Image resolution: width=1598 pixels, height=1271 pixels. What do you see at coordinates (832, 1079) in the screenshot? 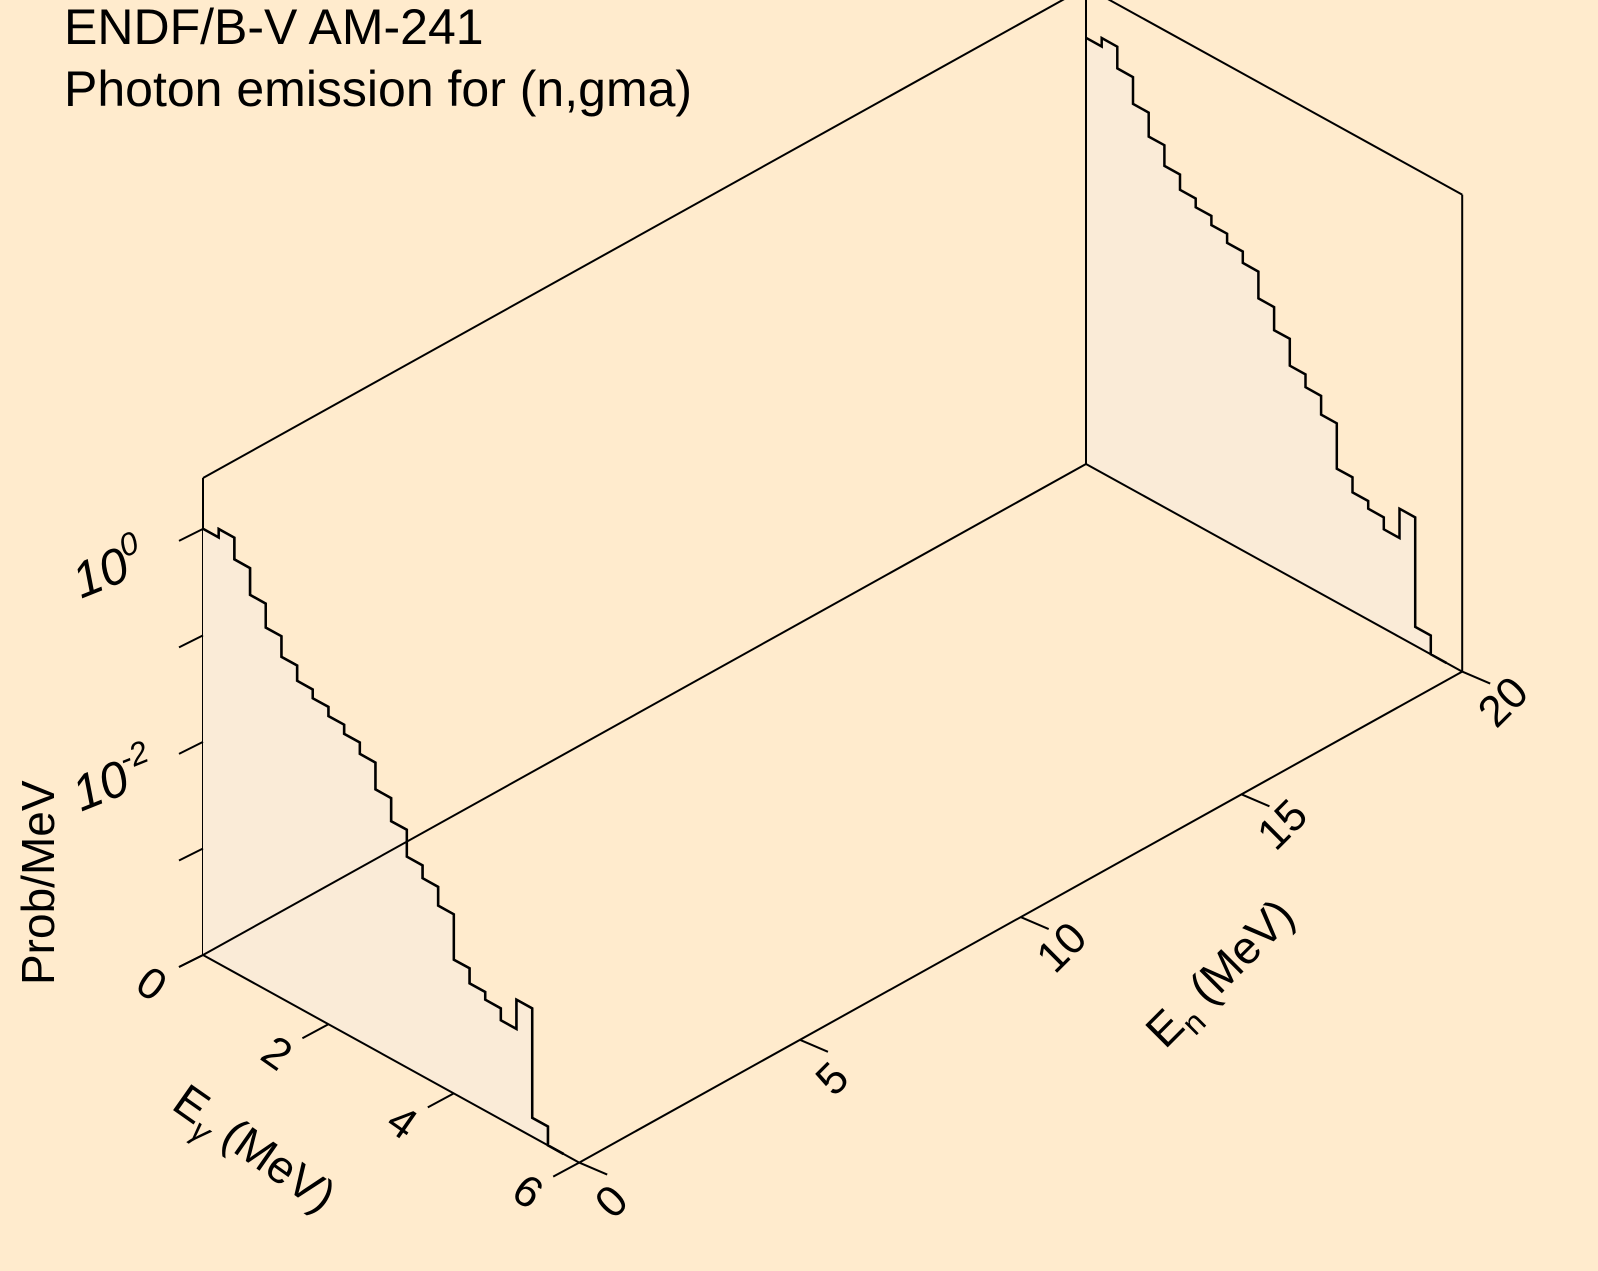
I see `z-tick-label: 5` at bounding box center [832, 1079].